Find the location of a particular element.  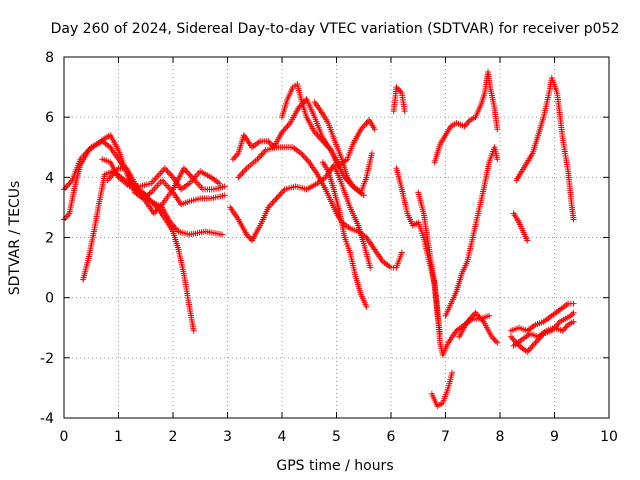

x-tick-label: 4 is located at coordinates (282, 437).